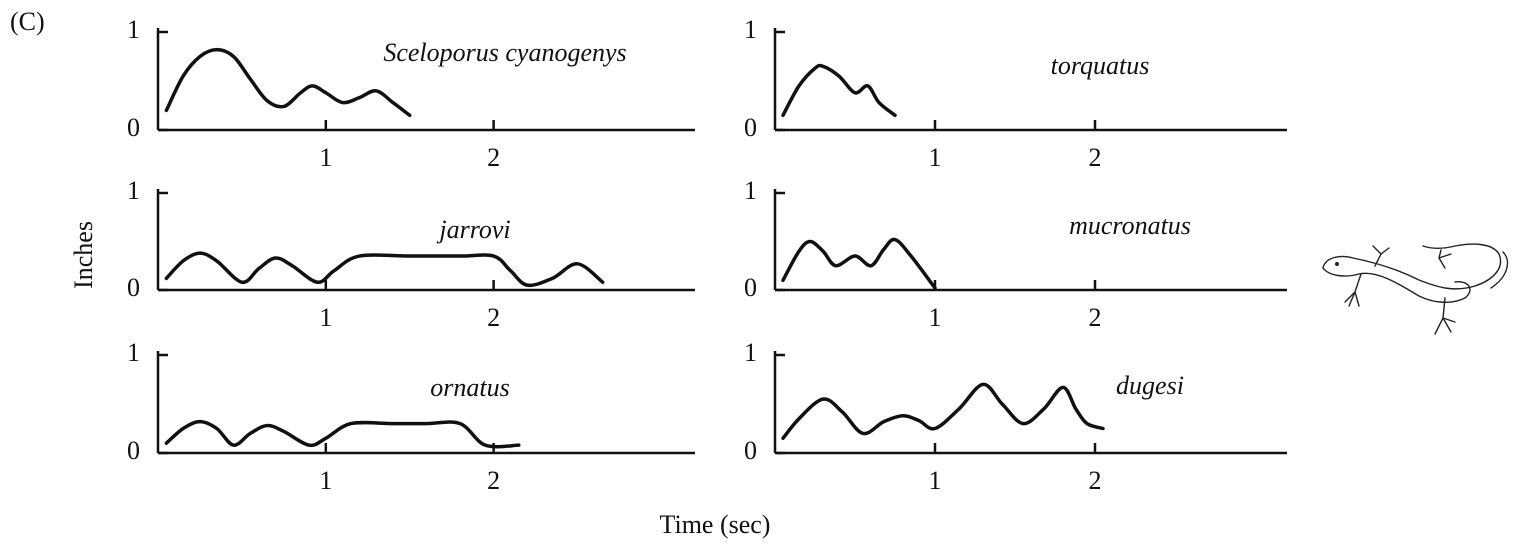  I want to click on panel-label: (C), so click(27, 21).